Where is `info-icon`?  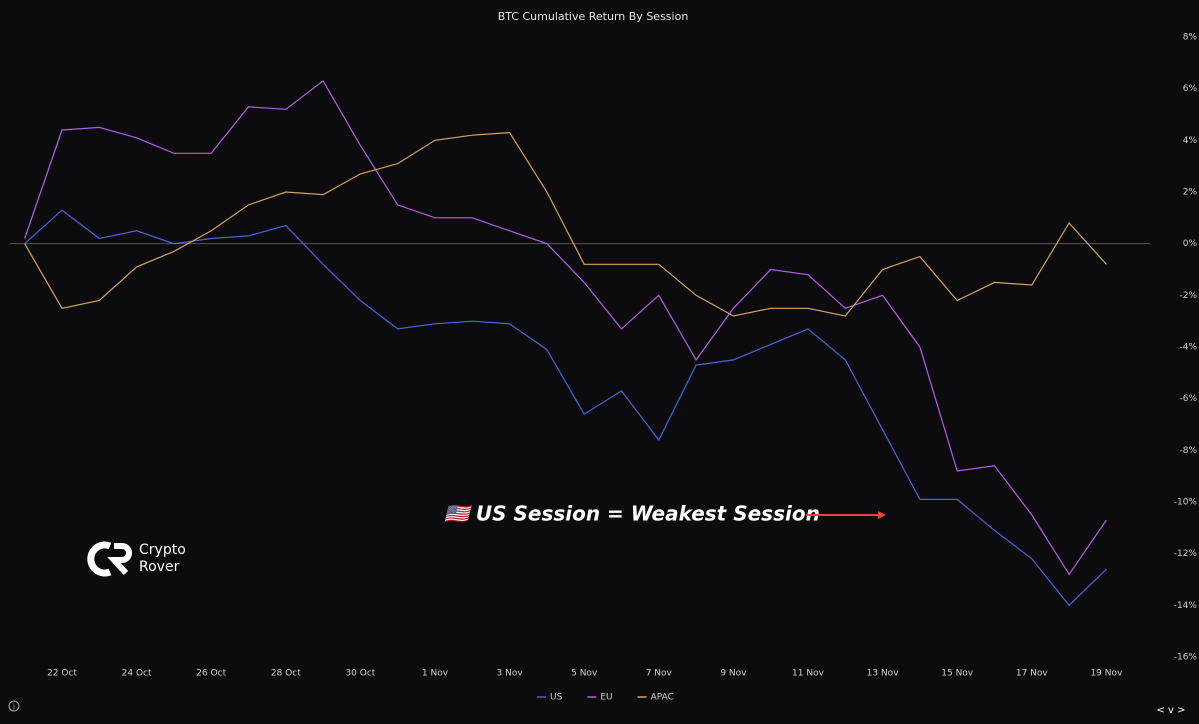
info-icon is located at coordinates (14, 706).